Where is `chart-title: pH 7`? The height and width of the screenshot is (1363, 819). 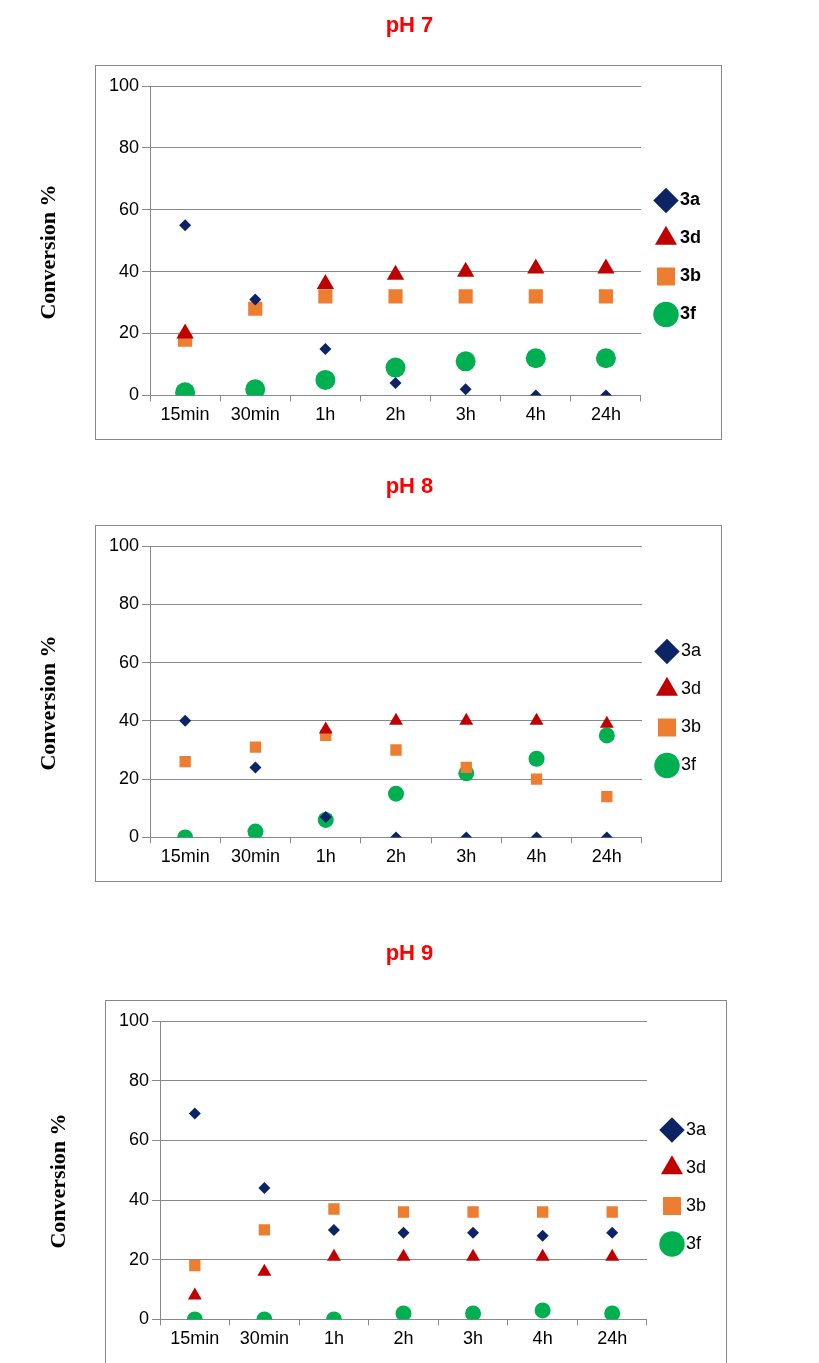 chart-title: pH 7 is located at coordinates (409, 25).